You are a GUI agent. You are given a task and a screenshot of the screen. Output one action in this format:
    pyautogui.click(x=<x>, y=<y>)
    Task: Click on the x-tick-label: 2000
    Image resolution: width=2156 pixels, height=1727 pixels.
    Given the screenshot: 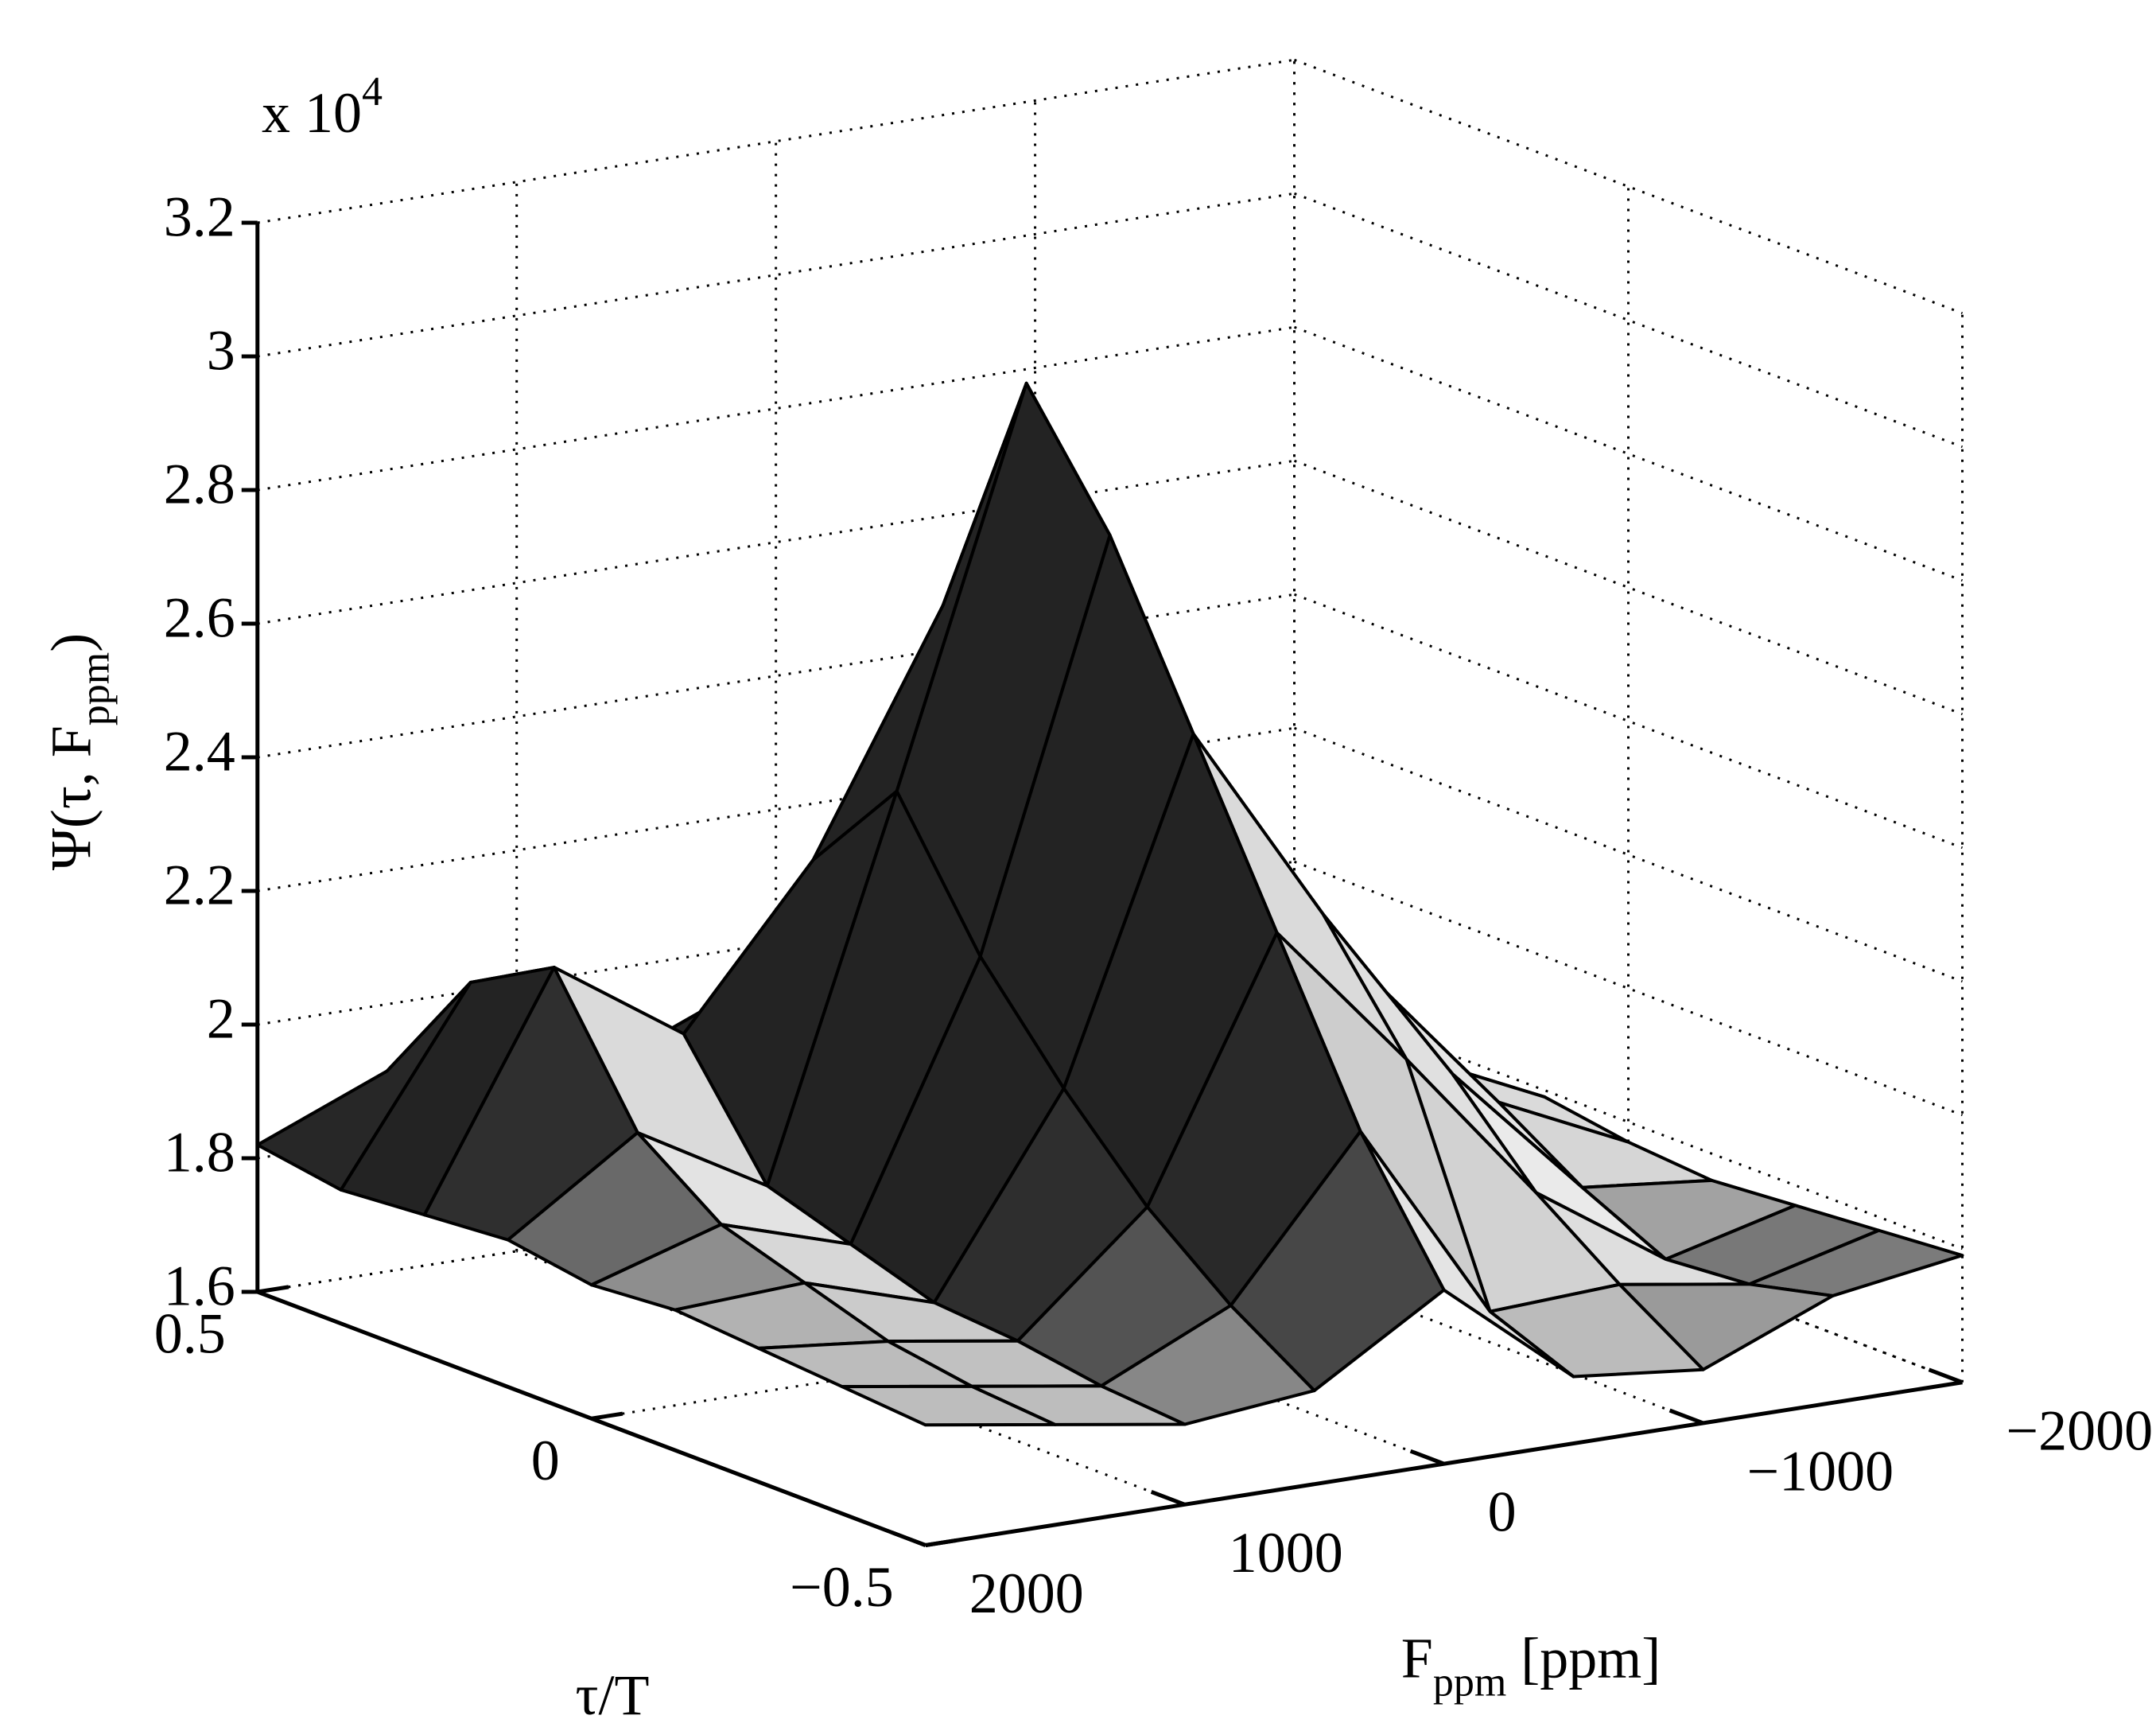 What is the action you would take?
    pyautogui.click(x=1026, y=1593)
    